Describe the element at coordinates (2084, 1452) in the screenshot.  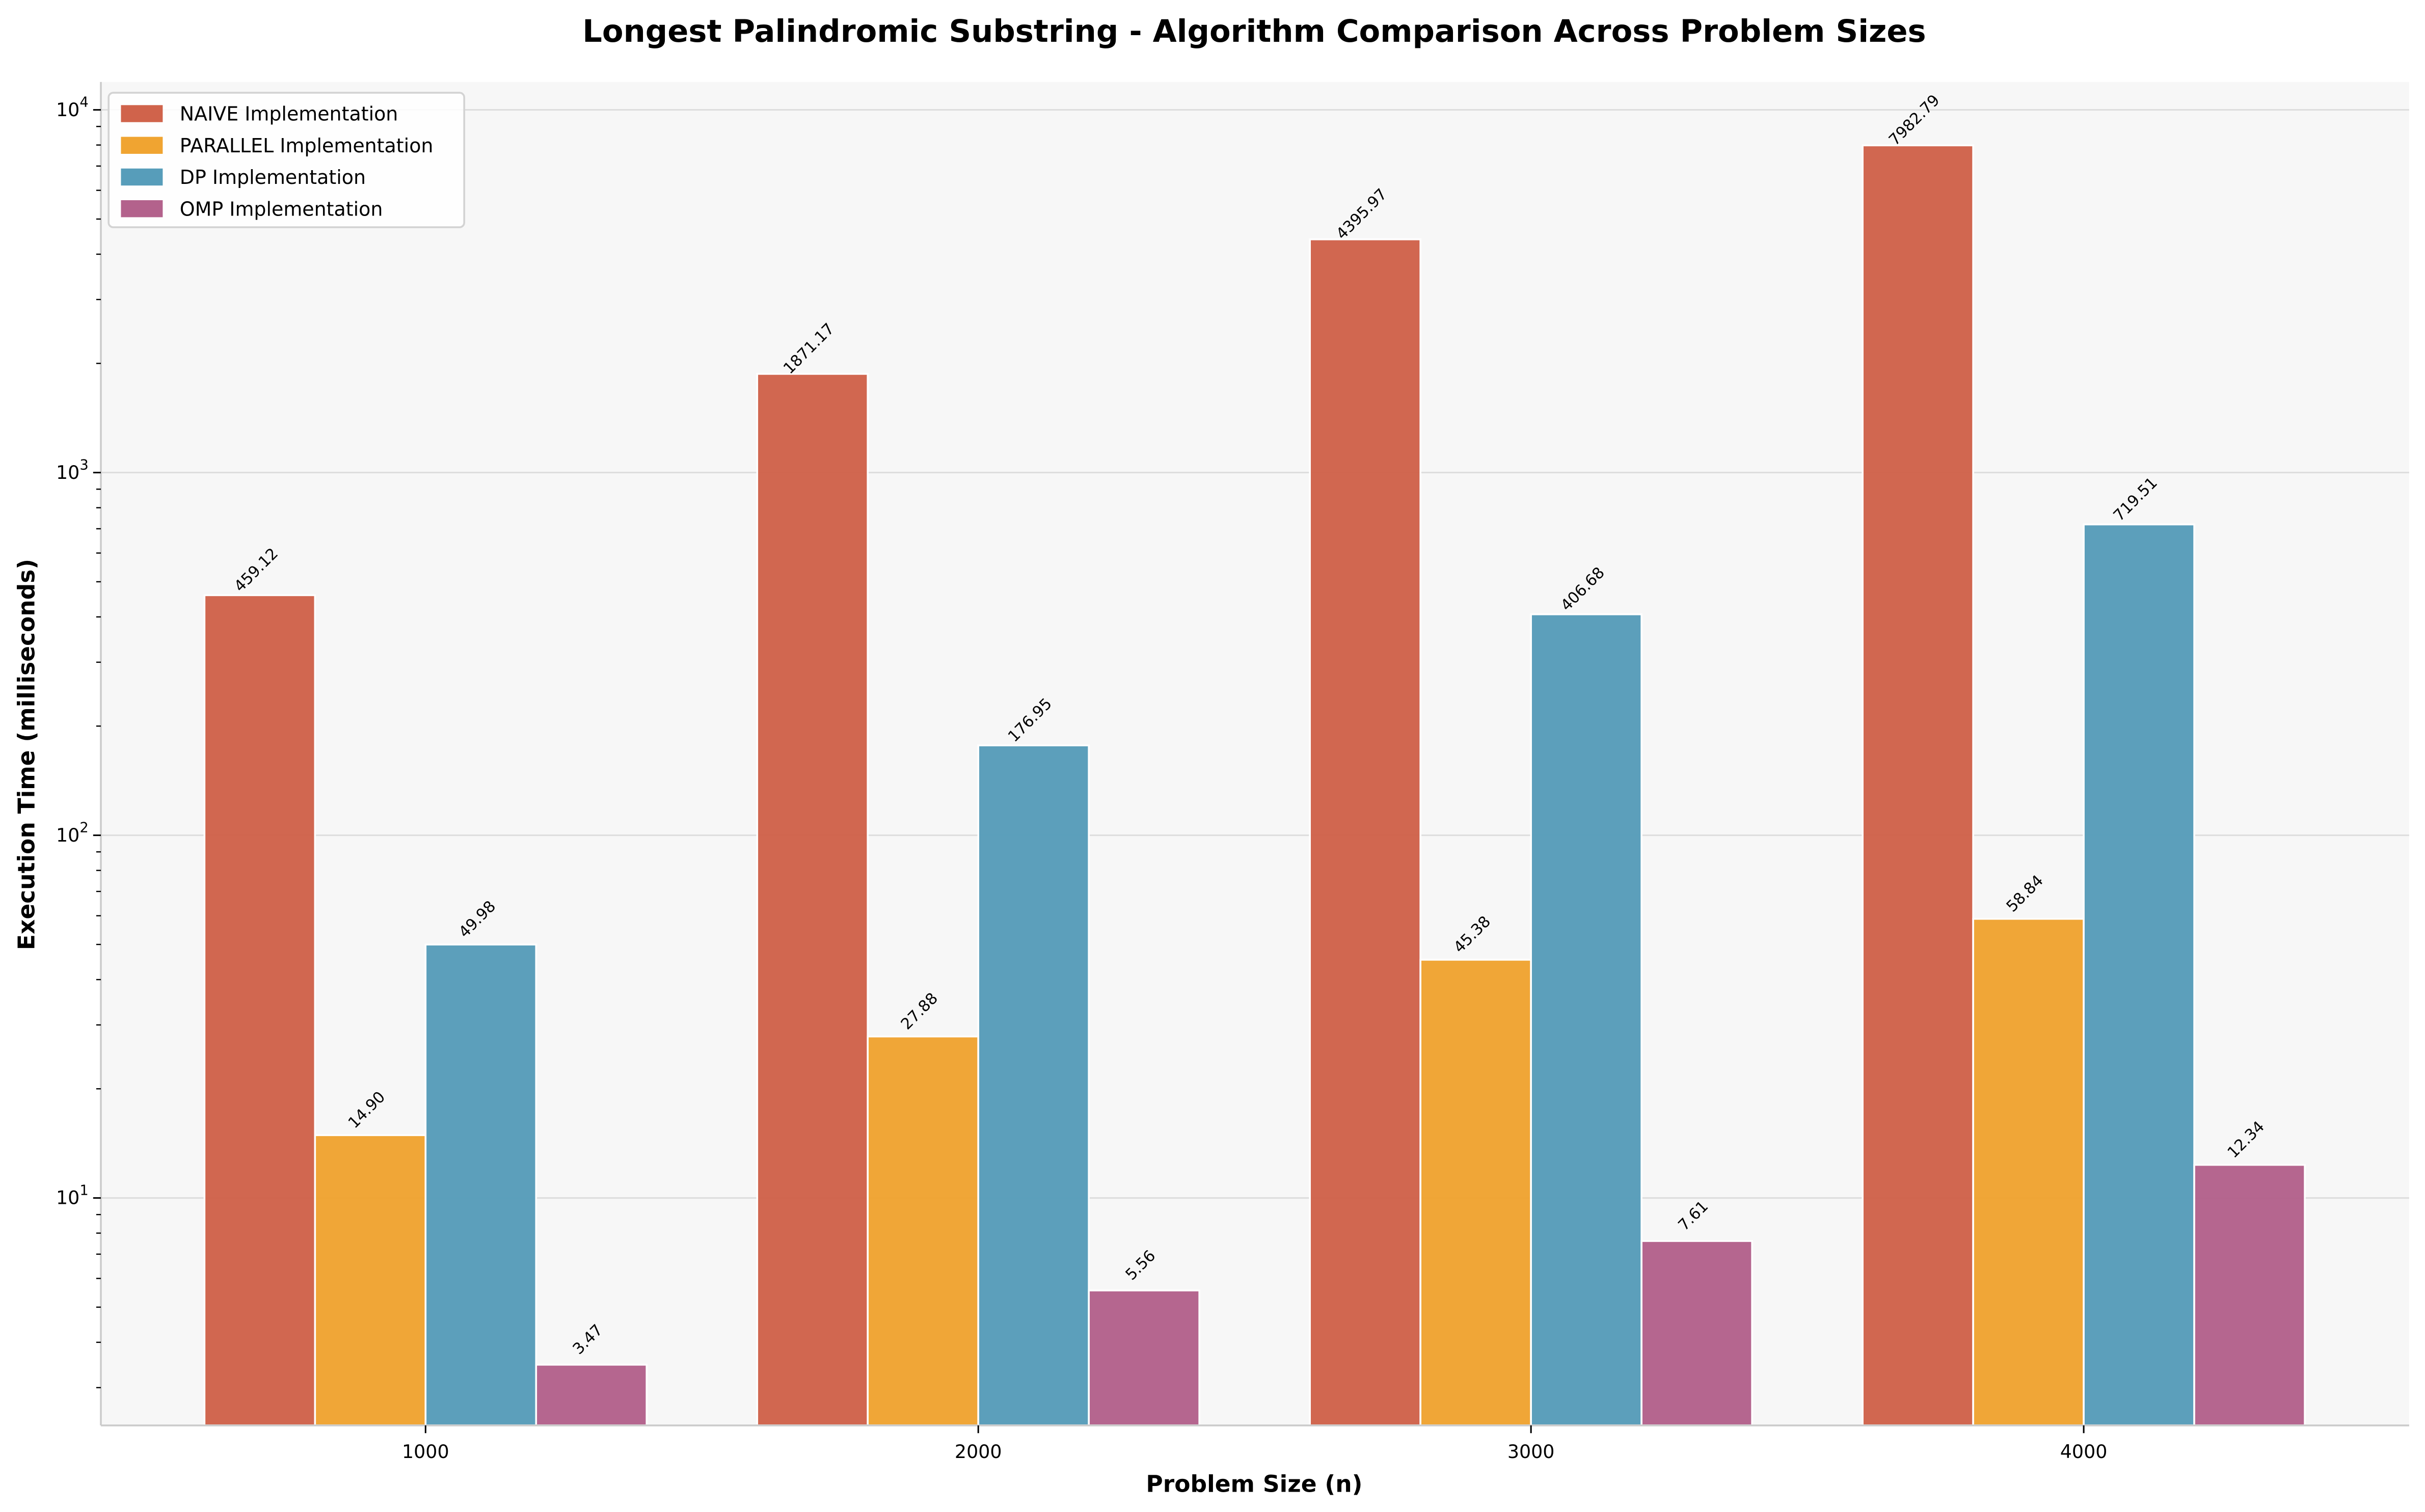
I see `x-tick-label: 4000` at that location.